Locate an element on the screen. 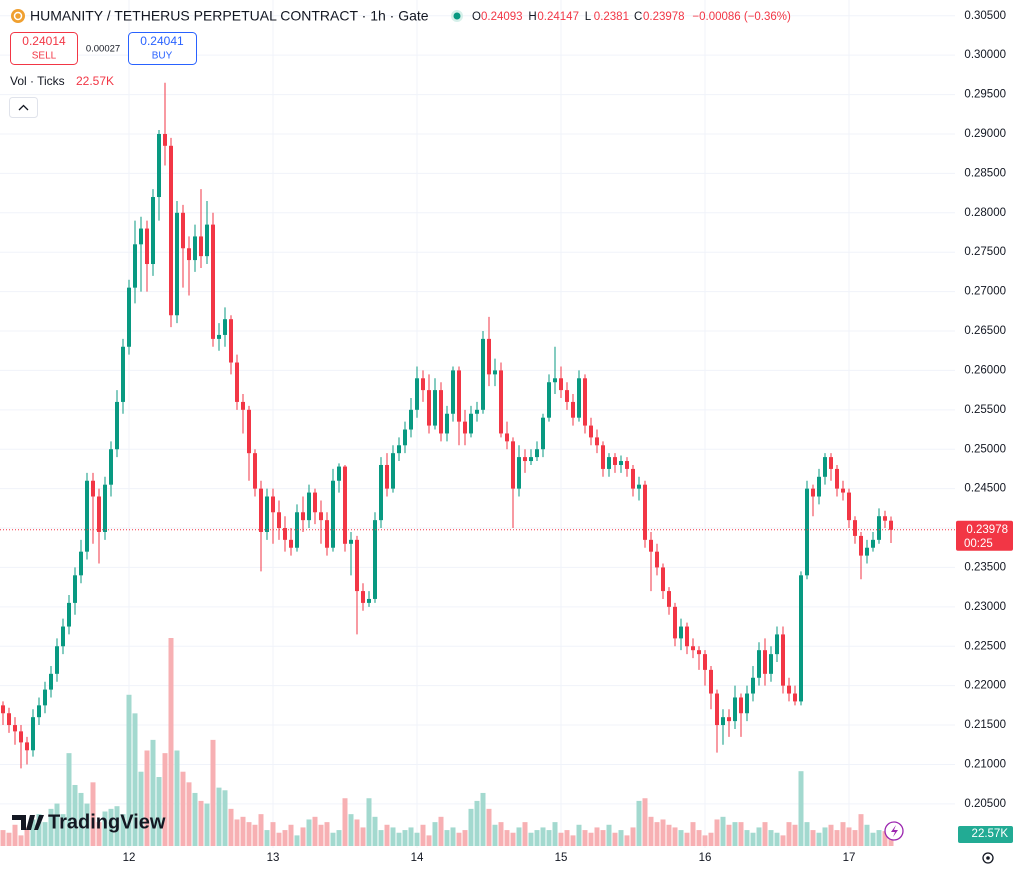  y-tick-label: 0.29000 is located at coordinates (985, 134).